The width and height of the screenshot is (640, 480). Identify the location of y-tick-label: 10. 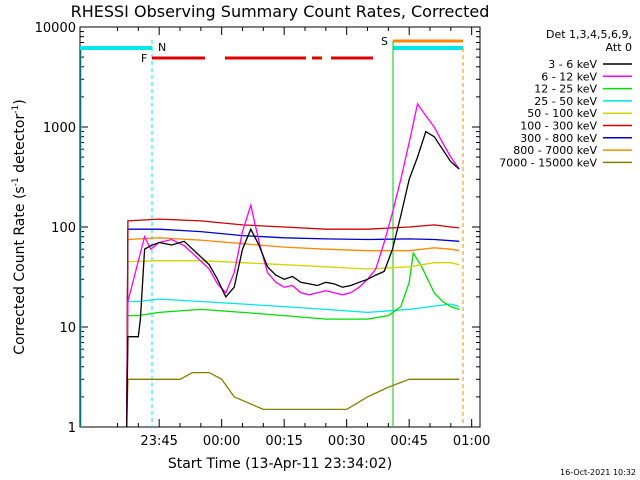
(67, 328).